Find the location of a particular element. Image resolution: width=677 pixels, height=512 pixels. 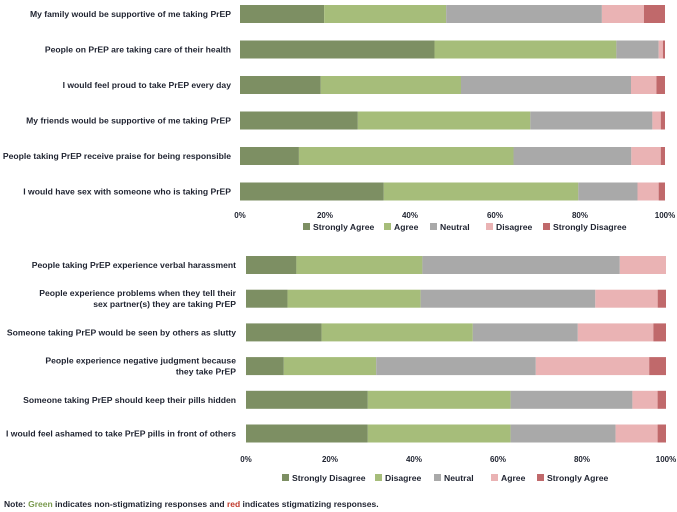

chart2-bar-6-strongly-agree is located at coordinates (661, 433).